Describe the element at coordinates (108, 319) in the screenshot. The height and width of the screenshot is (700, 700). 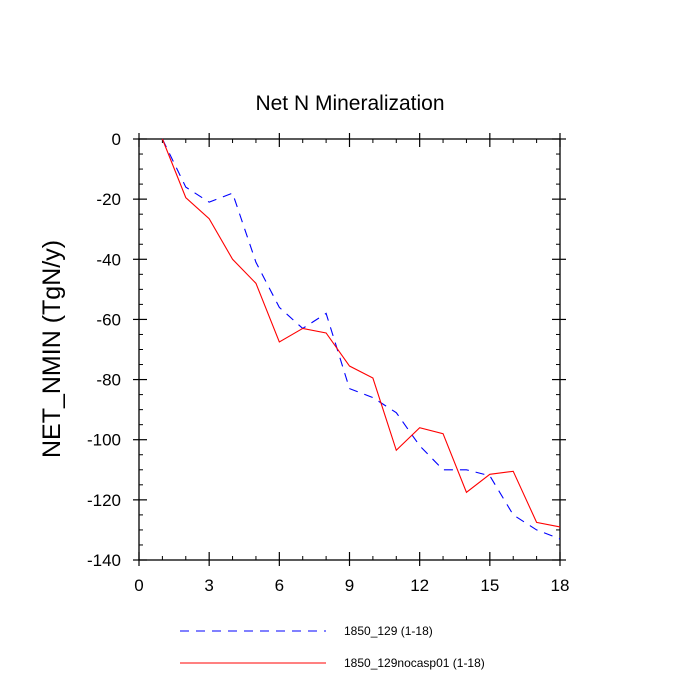
I see `y-tick-label: -60` at that location.